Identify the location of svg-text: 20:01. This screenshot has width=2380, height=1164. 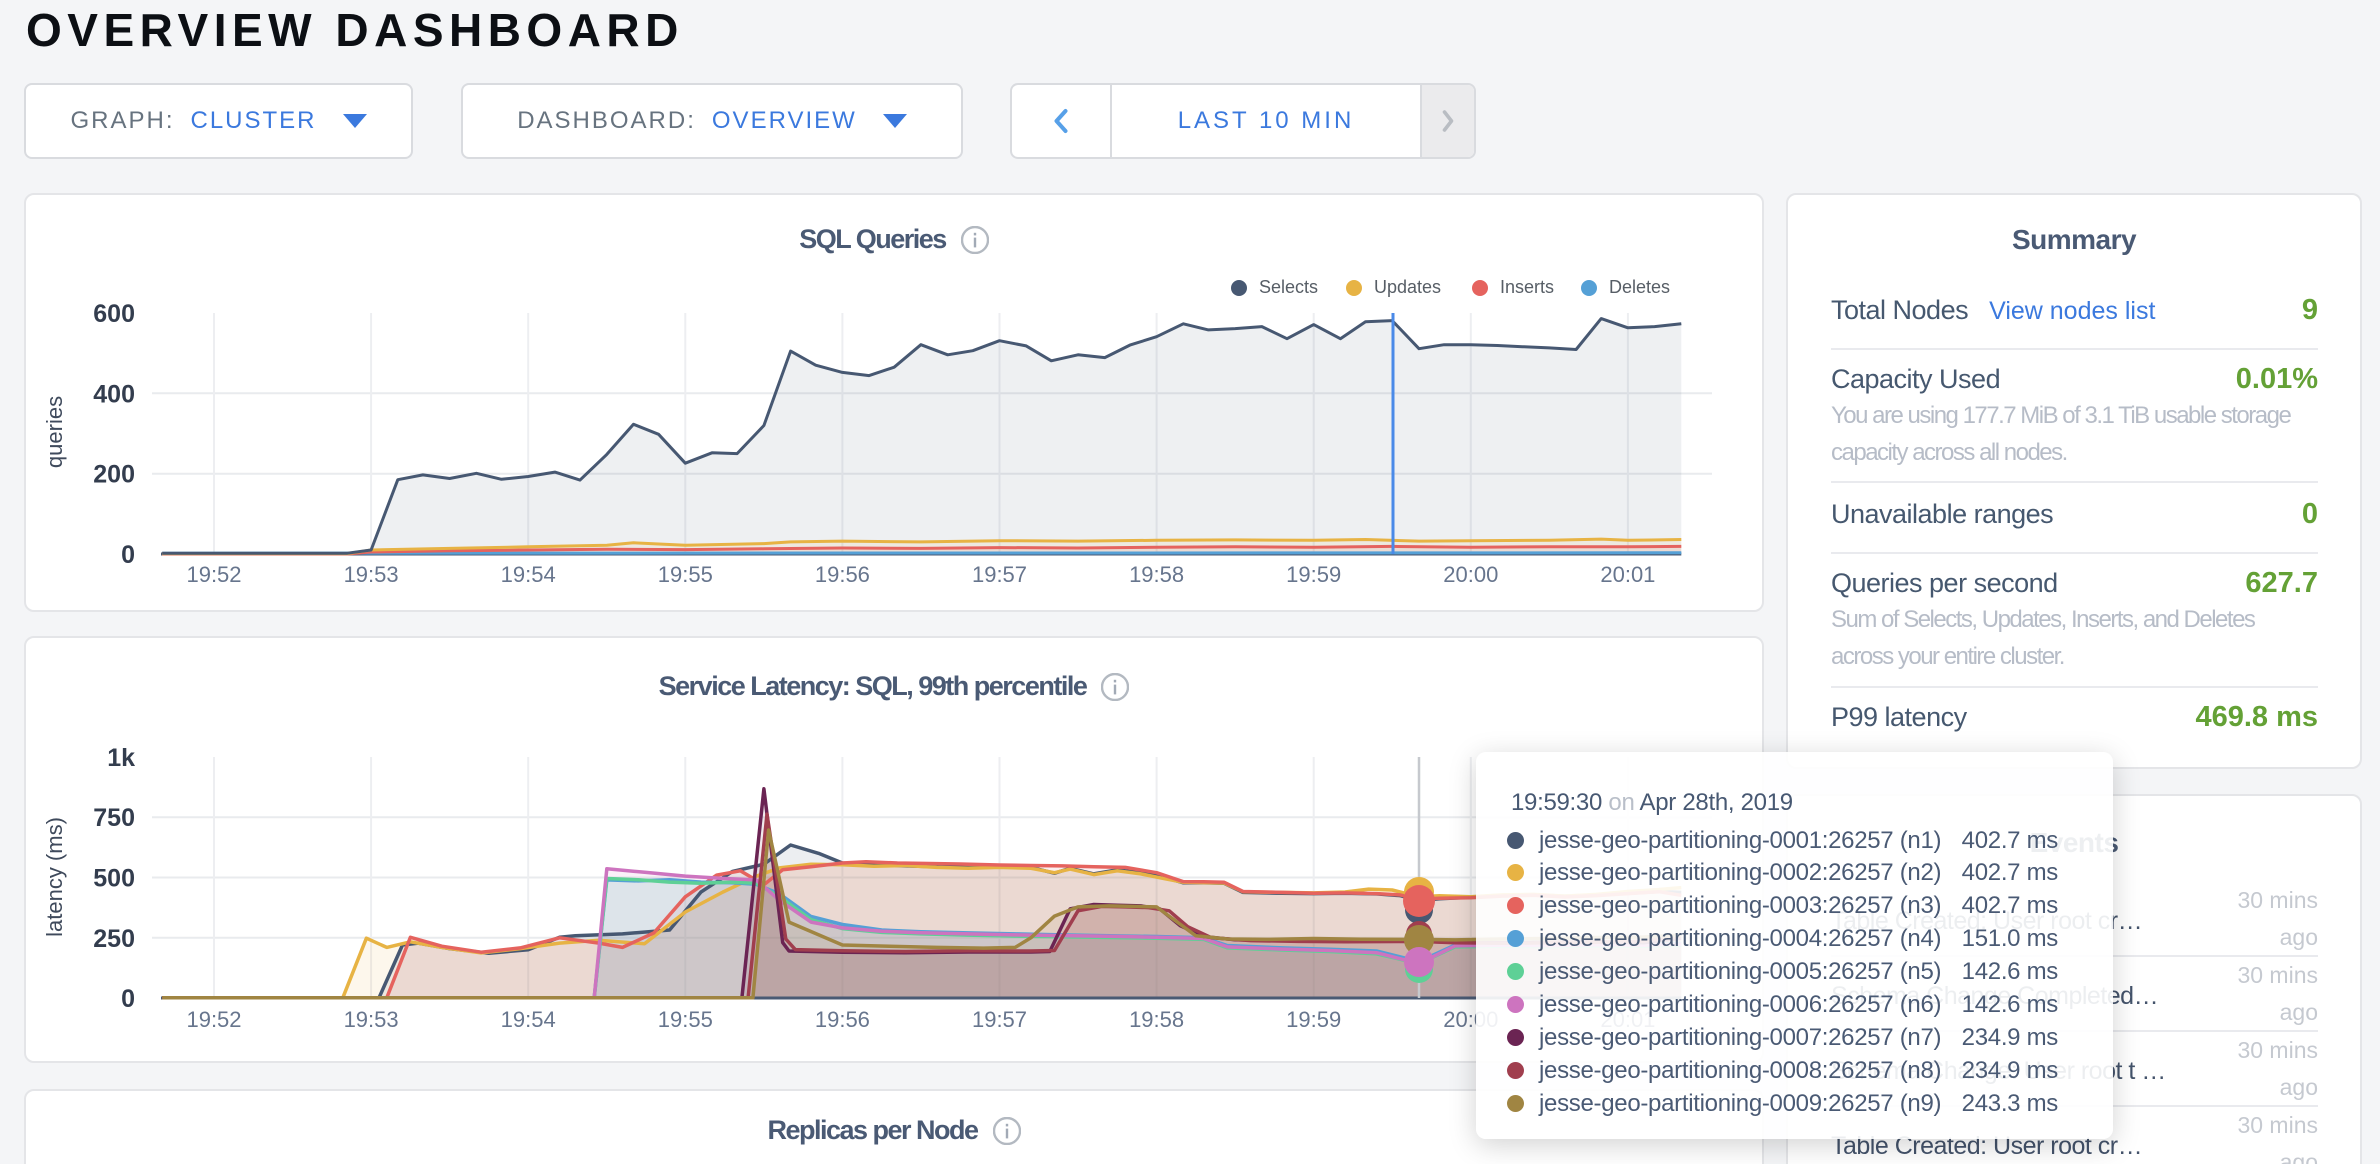
(1627, 574).